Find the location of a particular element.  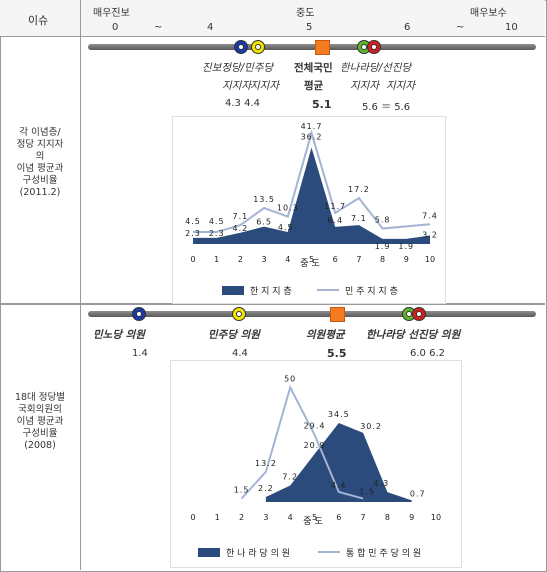

data-label: 13.5 is located at coordinates (264, 199).